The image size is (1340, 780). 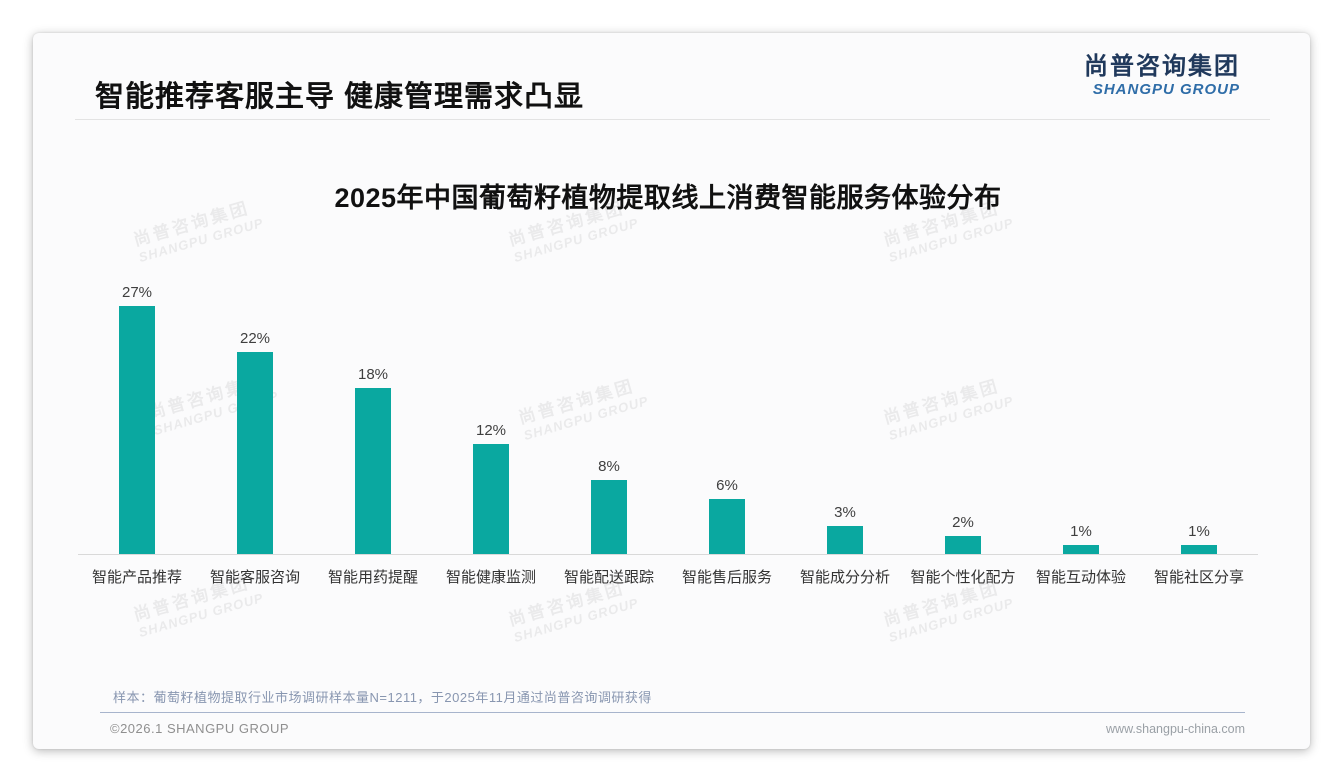 I want to click on category-label: 智能个性化配方, so click(x=963, y=577).